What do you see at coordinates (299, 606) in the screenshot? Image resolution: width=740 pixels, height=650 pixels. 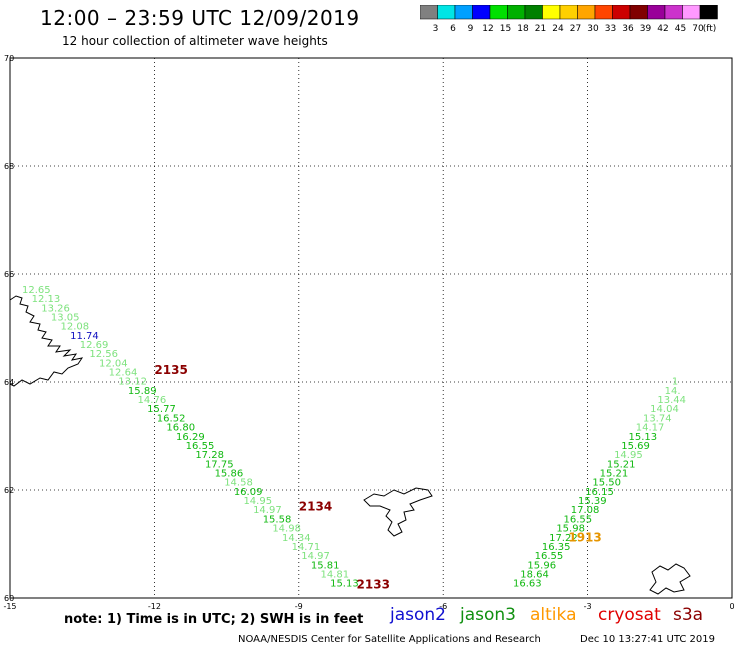 I see `lon-label: -9` at bounding box center [299, 606].